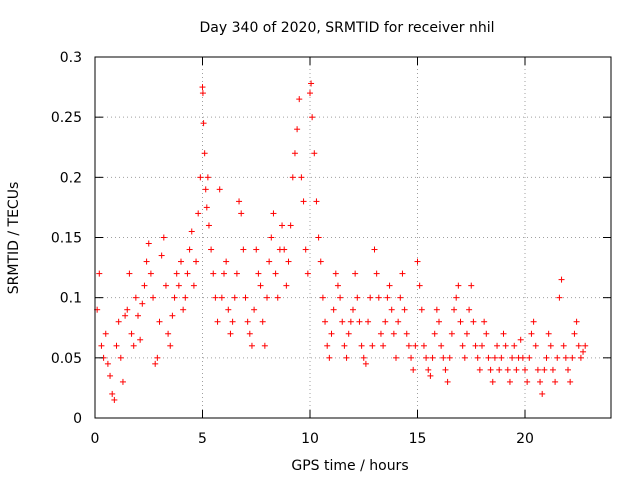  I want to click on x-tick-label: 10, so click(310, 439).